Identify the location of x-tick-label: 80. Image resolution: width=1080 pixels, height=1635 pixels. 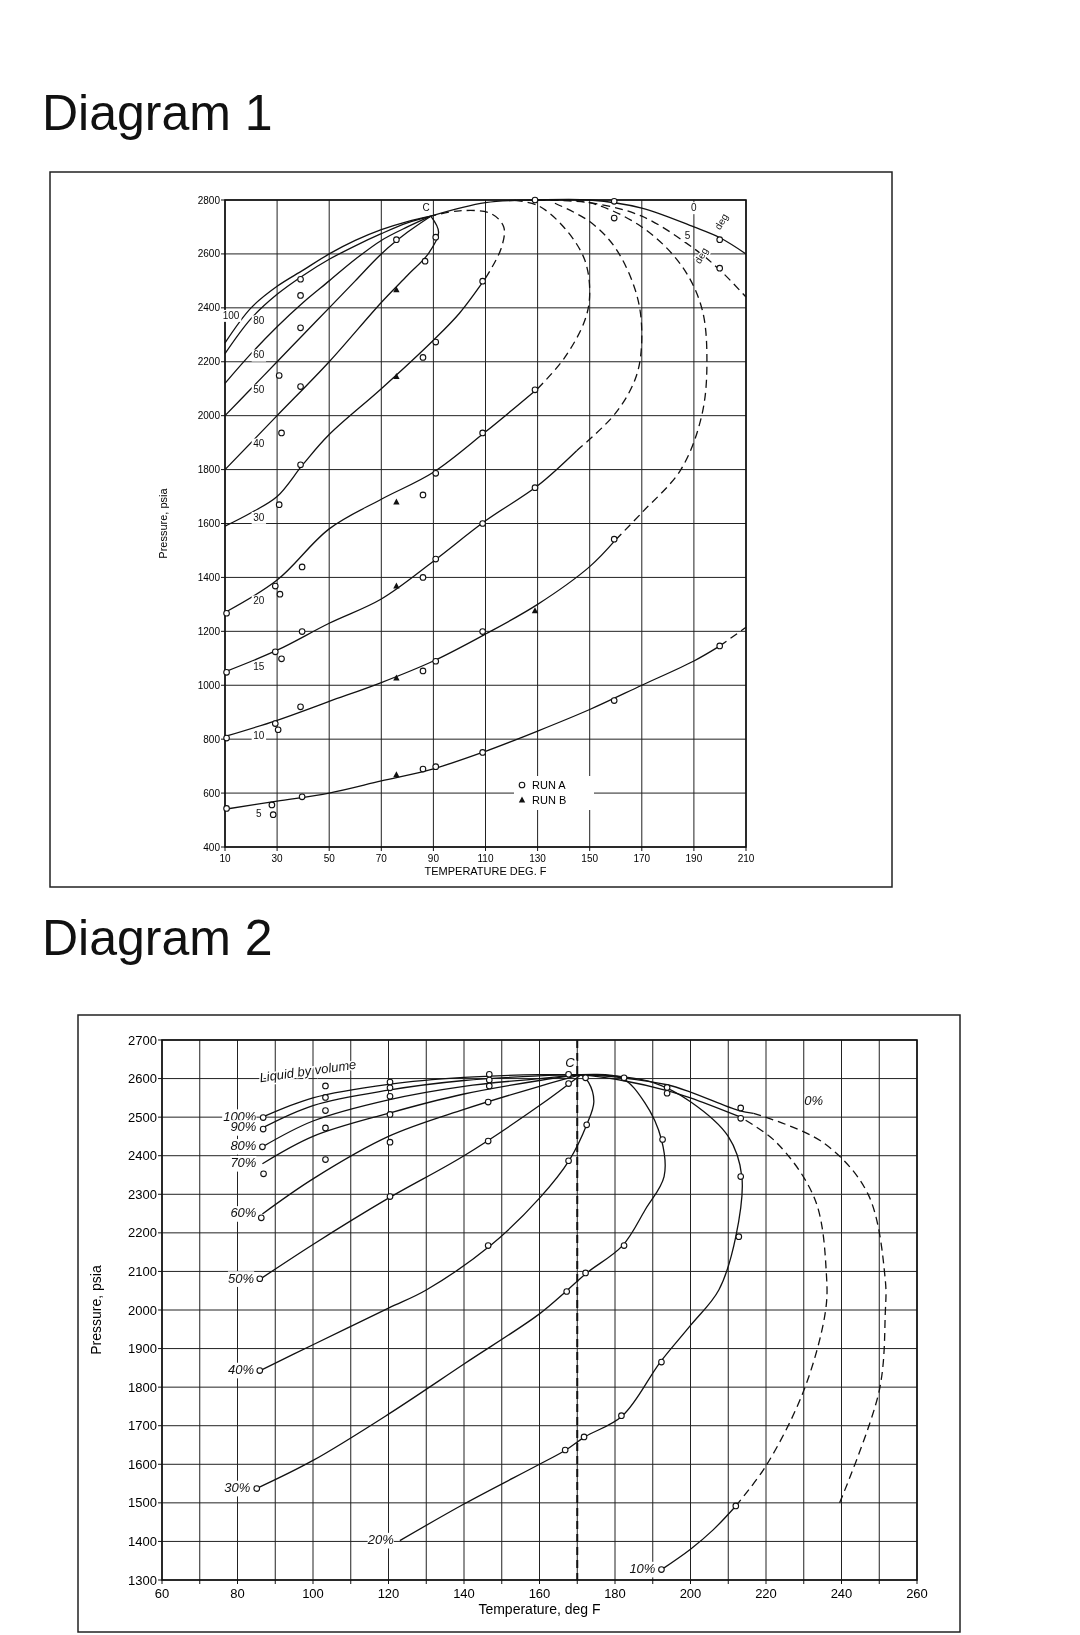
(237, 1593).